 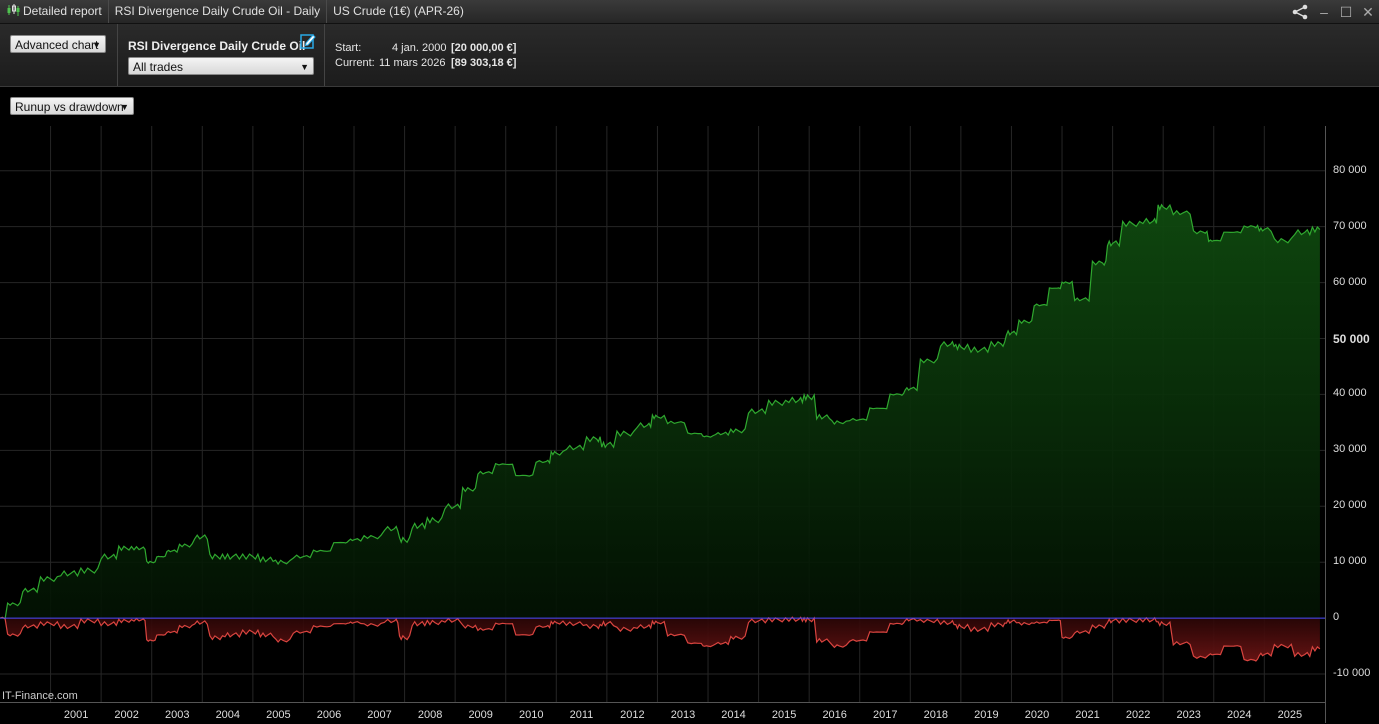 What do you see at coordinates (398, 11) in the screenshot?
I see `tab-instrument: US Crude (1€) (APR-26)` at bounding box center [398, 11].